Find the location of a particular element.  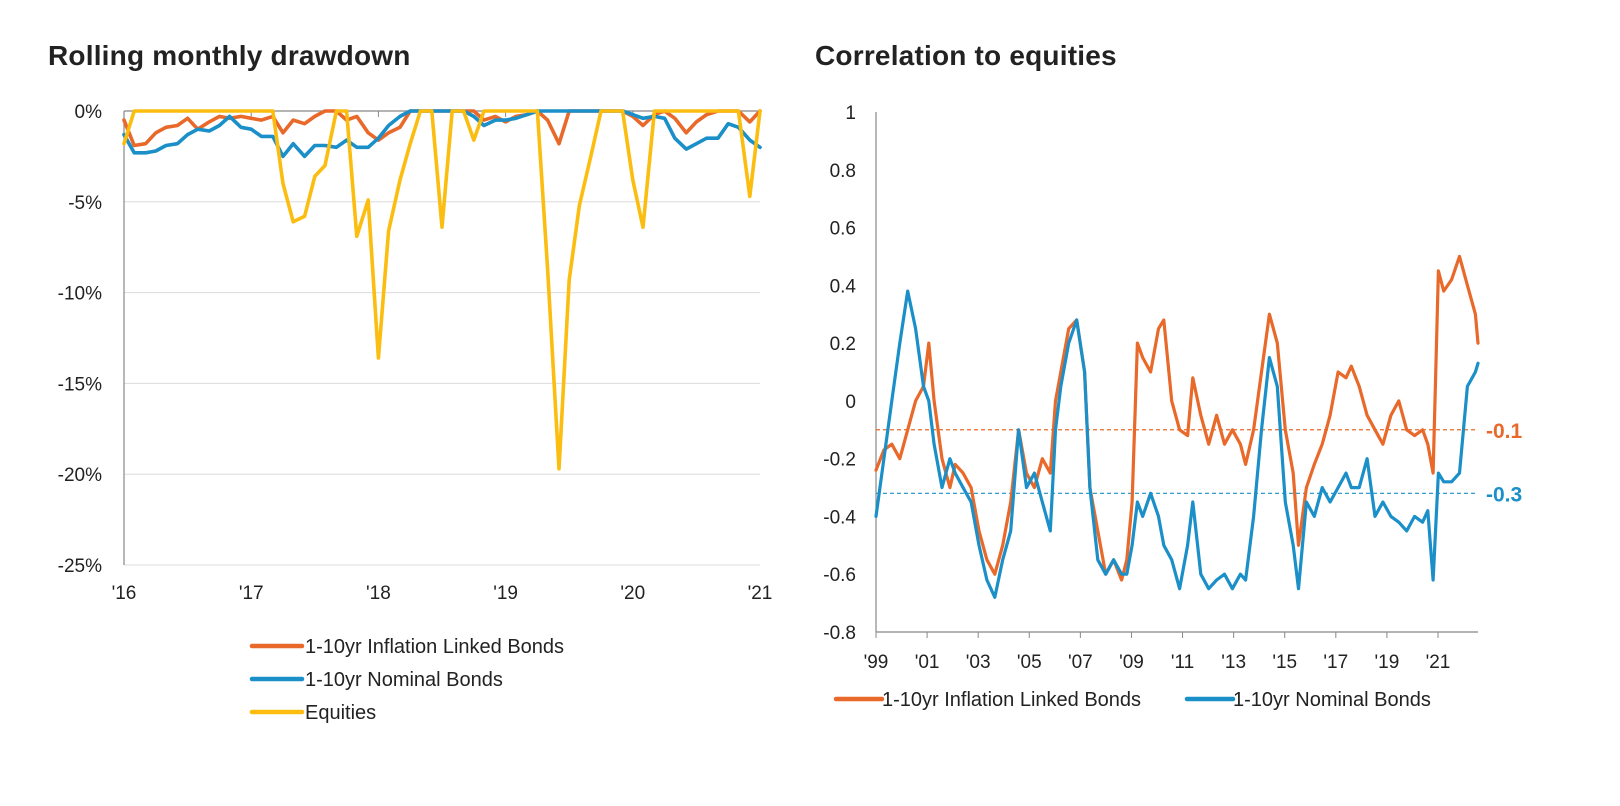

correlation-y-tick-label: -0.2 is located at coordinates (839, 460).